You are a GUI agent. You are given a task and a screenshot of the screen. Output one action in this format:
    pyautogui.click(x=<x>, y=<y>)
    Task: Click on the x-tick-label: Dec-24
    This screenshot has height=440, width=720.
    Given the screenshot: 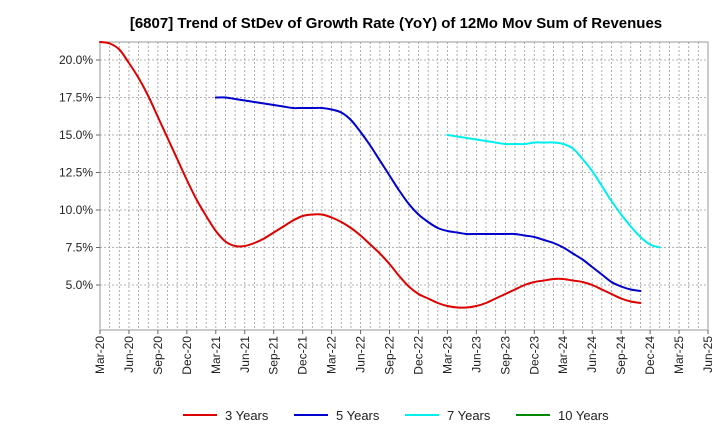 What is the action you would take?
    pyautogui.click(x=650, y=355)
    